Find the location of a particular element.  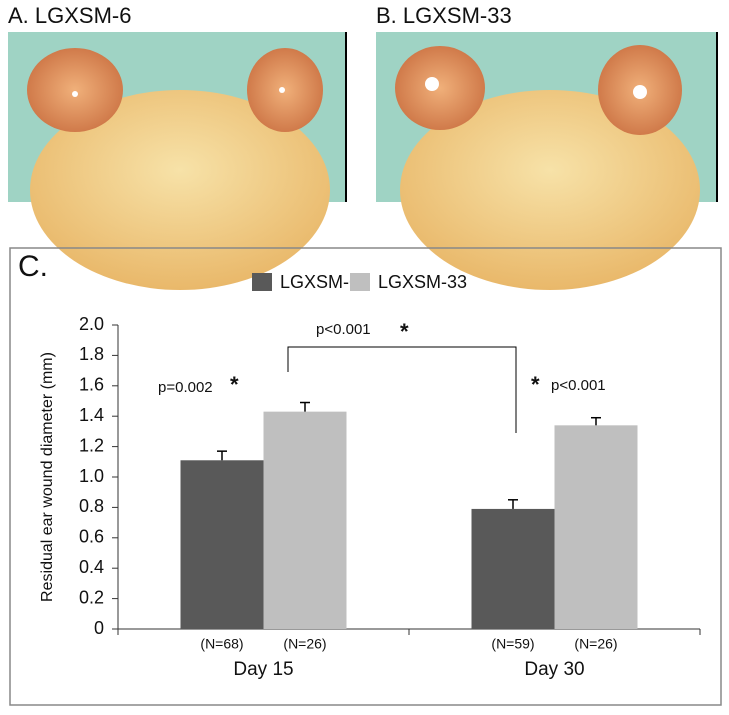

legend-label: LGXSM-6 is located at coordinates (319, 282).